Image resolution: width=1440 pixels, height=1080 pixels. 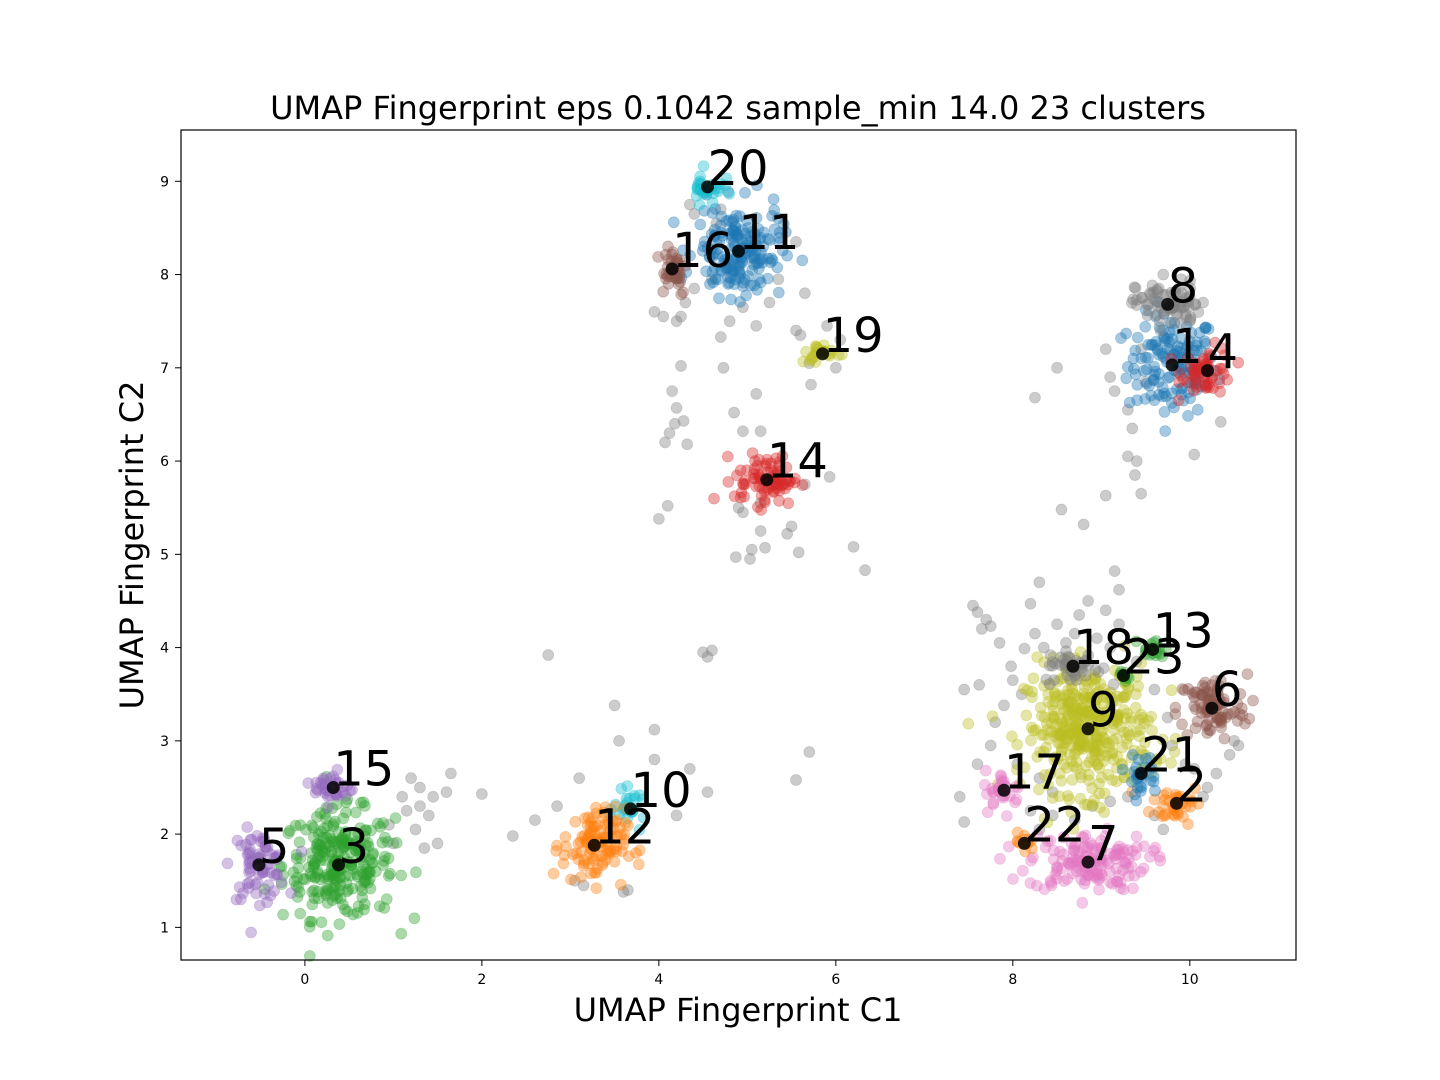 What do you see at coordinates (1054, 825) in the screenshot?
I see `cluster-22-label: 22` at bounding box center [1054, 825].